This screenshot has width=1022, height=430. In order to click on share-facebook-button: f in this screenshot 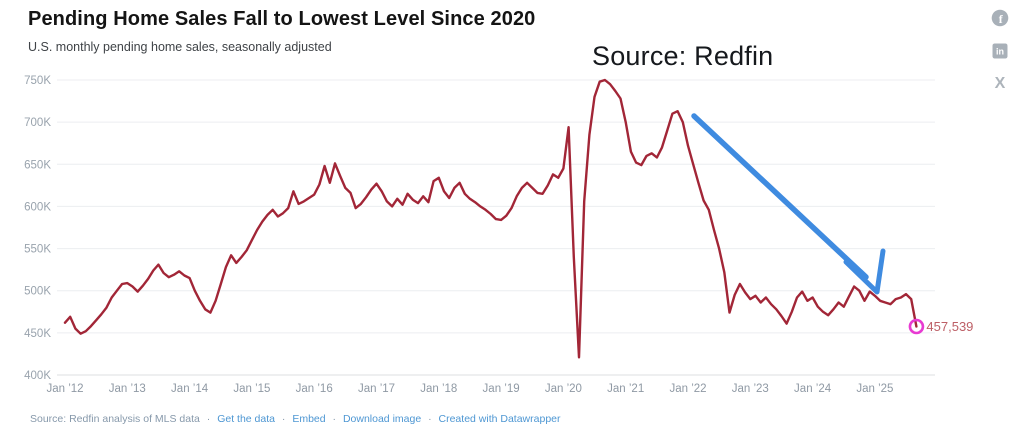, I will do `click(1000, 18)`.